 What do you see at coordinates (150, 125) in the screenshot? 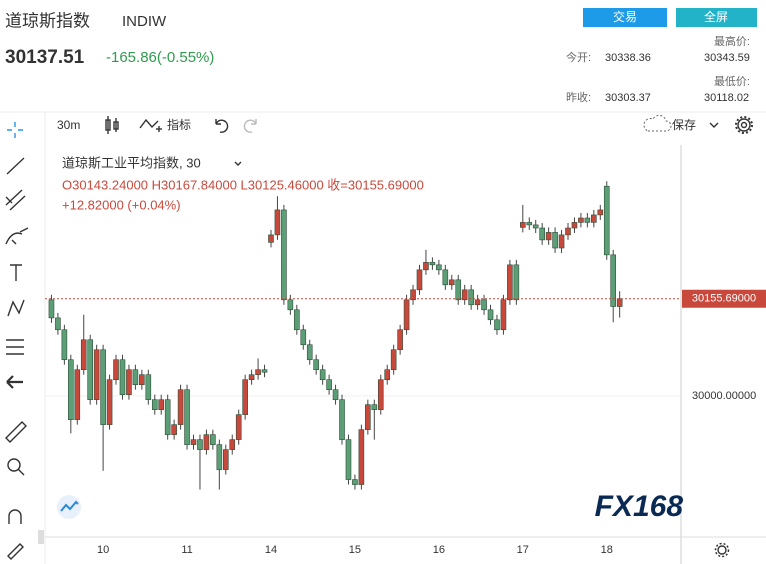
I see `indicators-icon` at bounding box center [150, 125].